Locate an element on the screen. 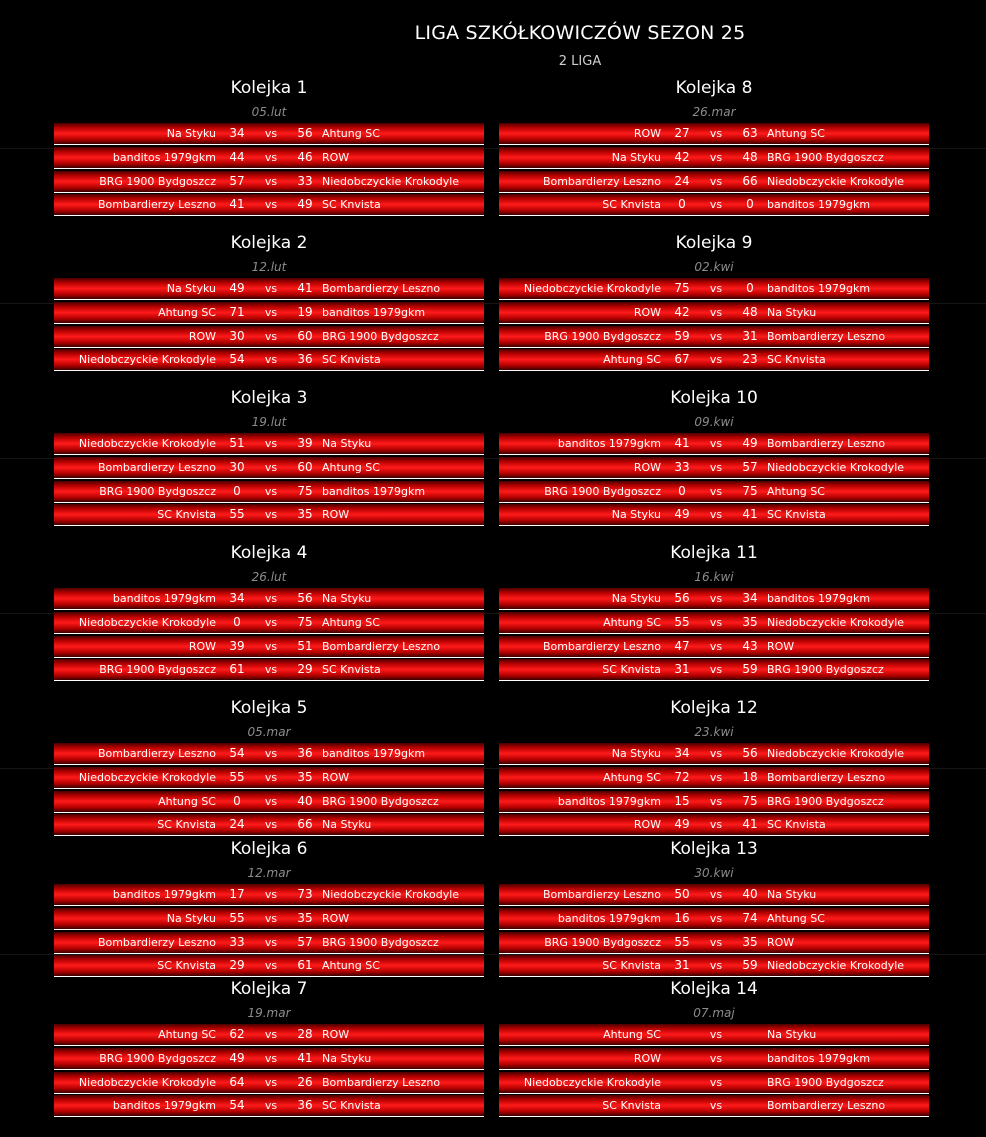 Image resolution: width=986 pixels, height=1137 pixels. match-row: Bombardierzy Leszno 47 vs 43 ROW is located at coordinates (714, 646).